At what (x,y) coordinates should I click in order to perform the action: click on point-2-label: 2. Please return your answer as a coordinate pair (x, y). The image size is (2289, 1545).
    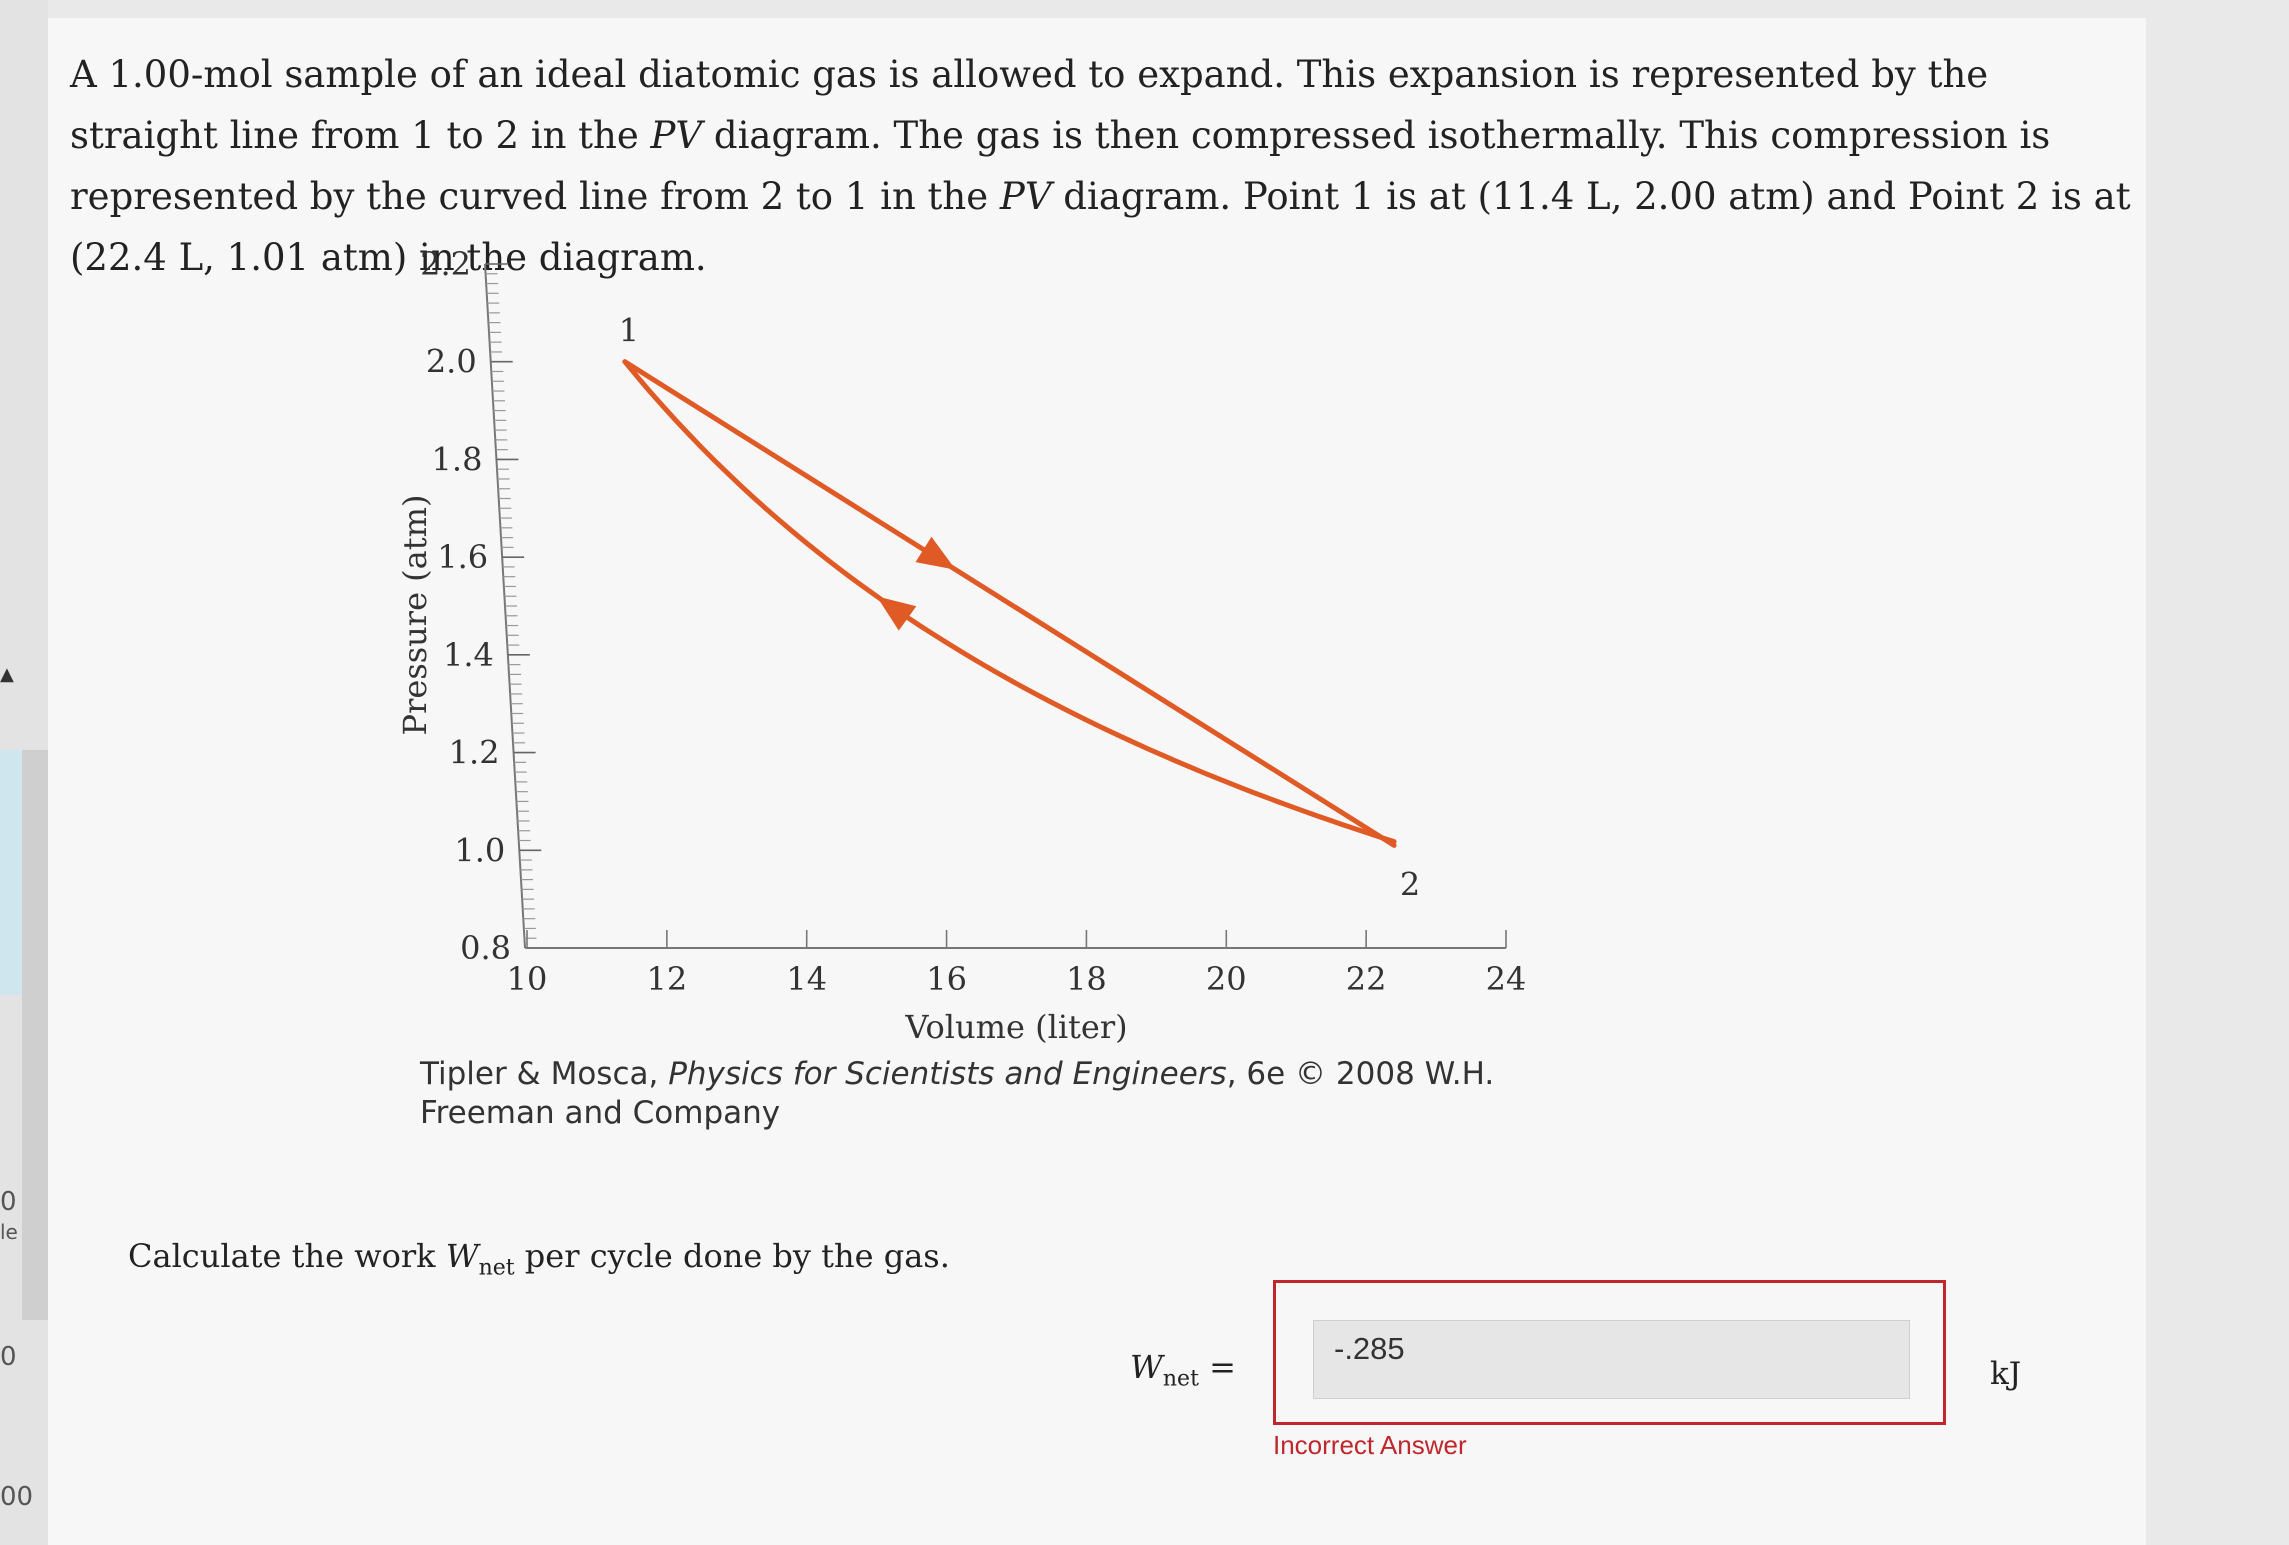
    Looking at the image, I should click on (1410, 884).